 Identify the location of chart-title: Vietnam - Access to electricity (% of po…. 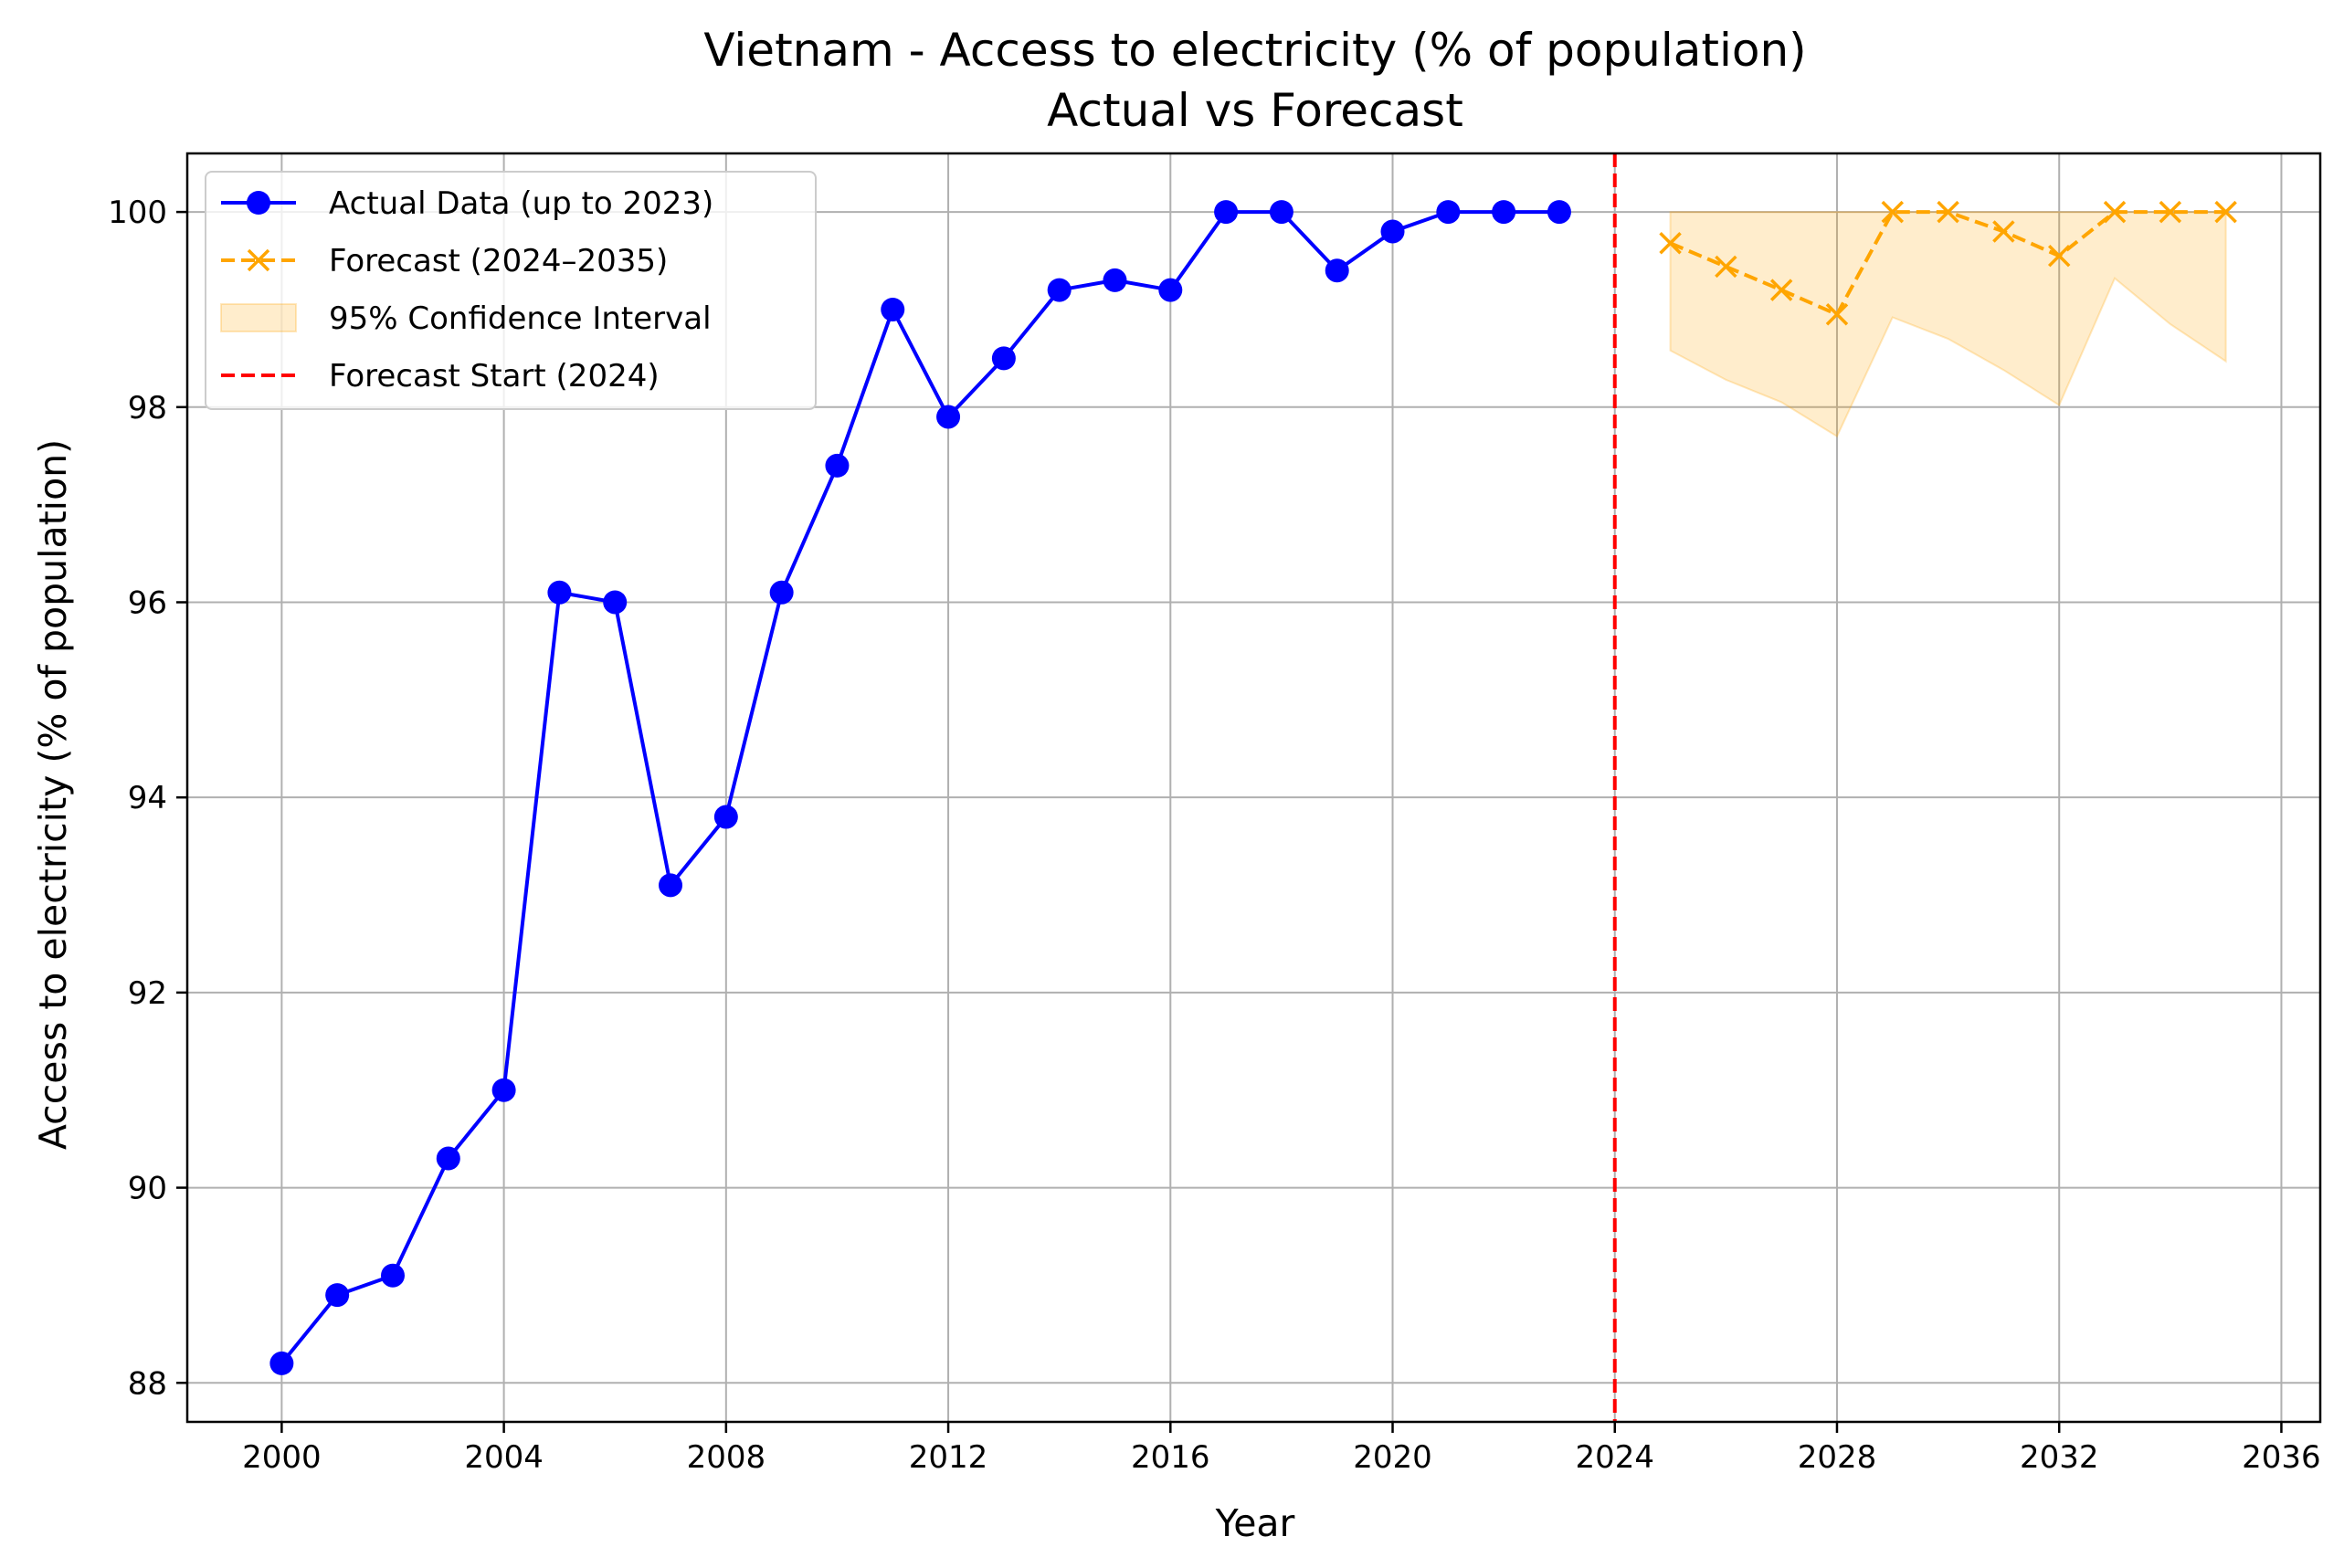
(1254, 50).